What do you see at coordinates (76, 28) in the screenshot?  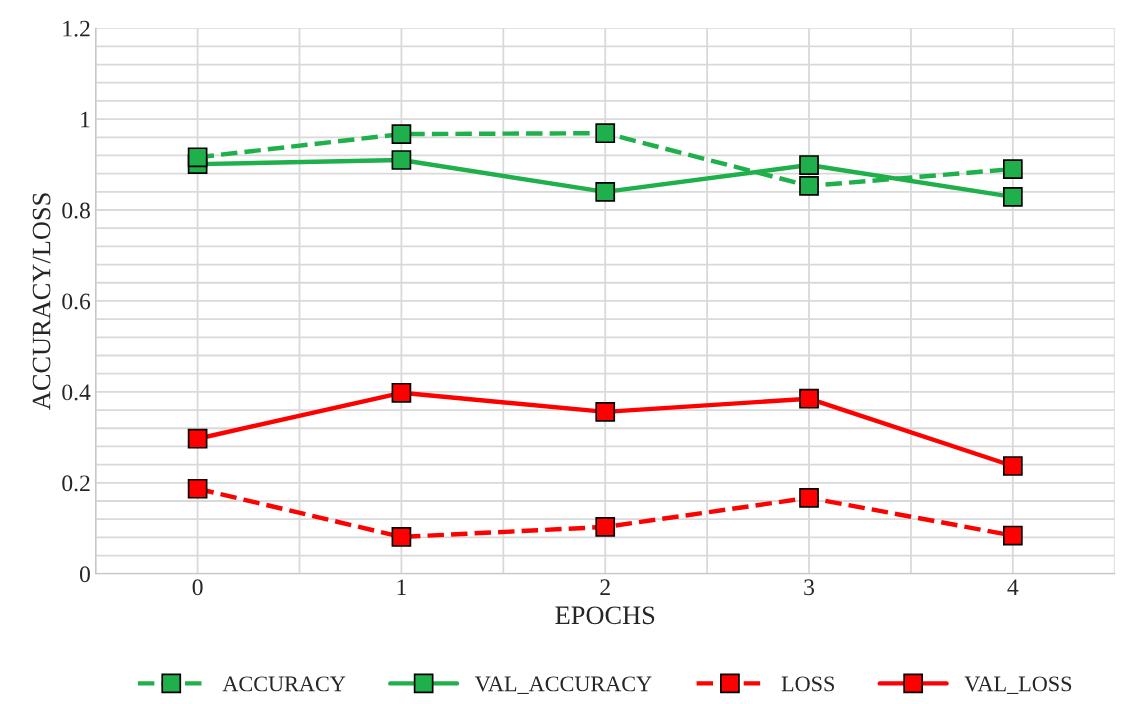 I see `y-tick-label: 1.2` at bounding box center [76, 28].